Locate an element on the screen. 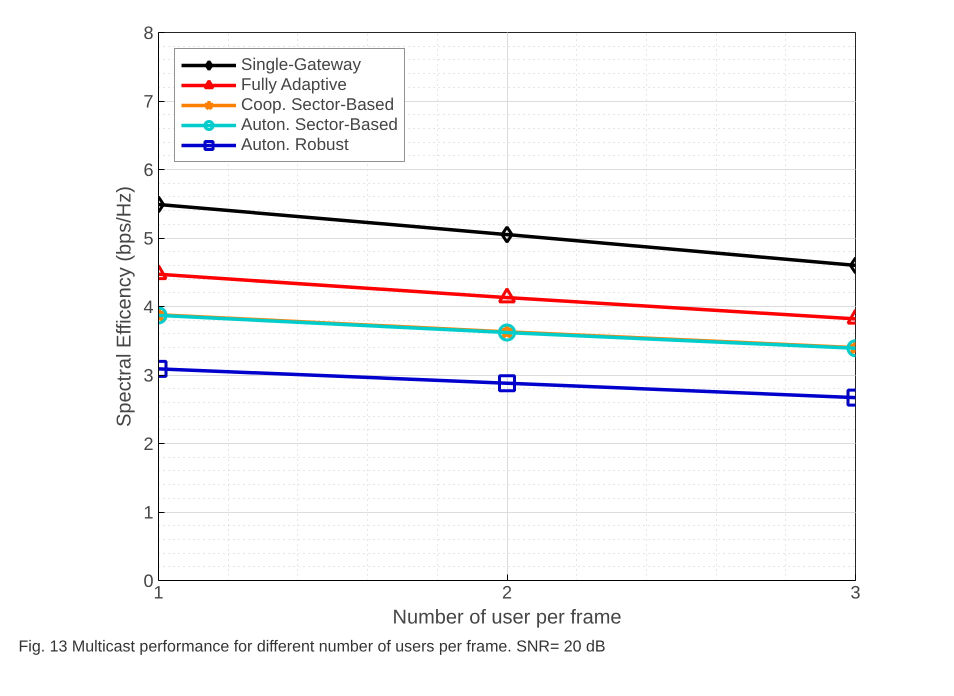  y-tick-label: 3 is located at coordinates (148, 376).